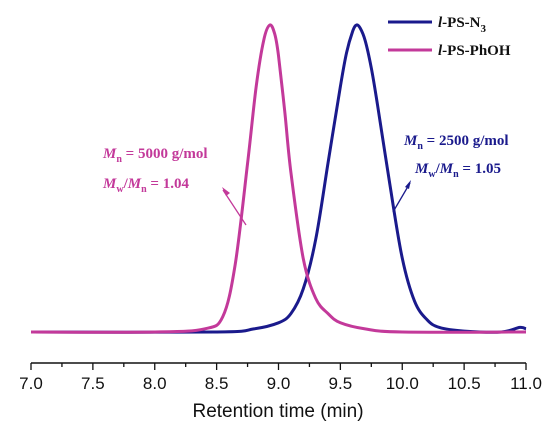 This screenshot has width=550, height=428. Describe the element at coordinates (408, 184) in the screenshot. I see `annotation-arrowhead-n3` at that location.